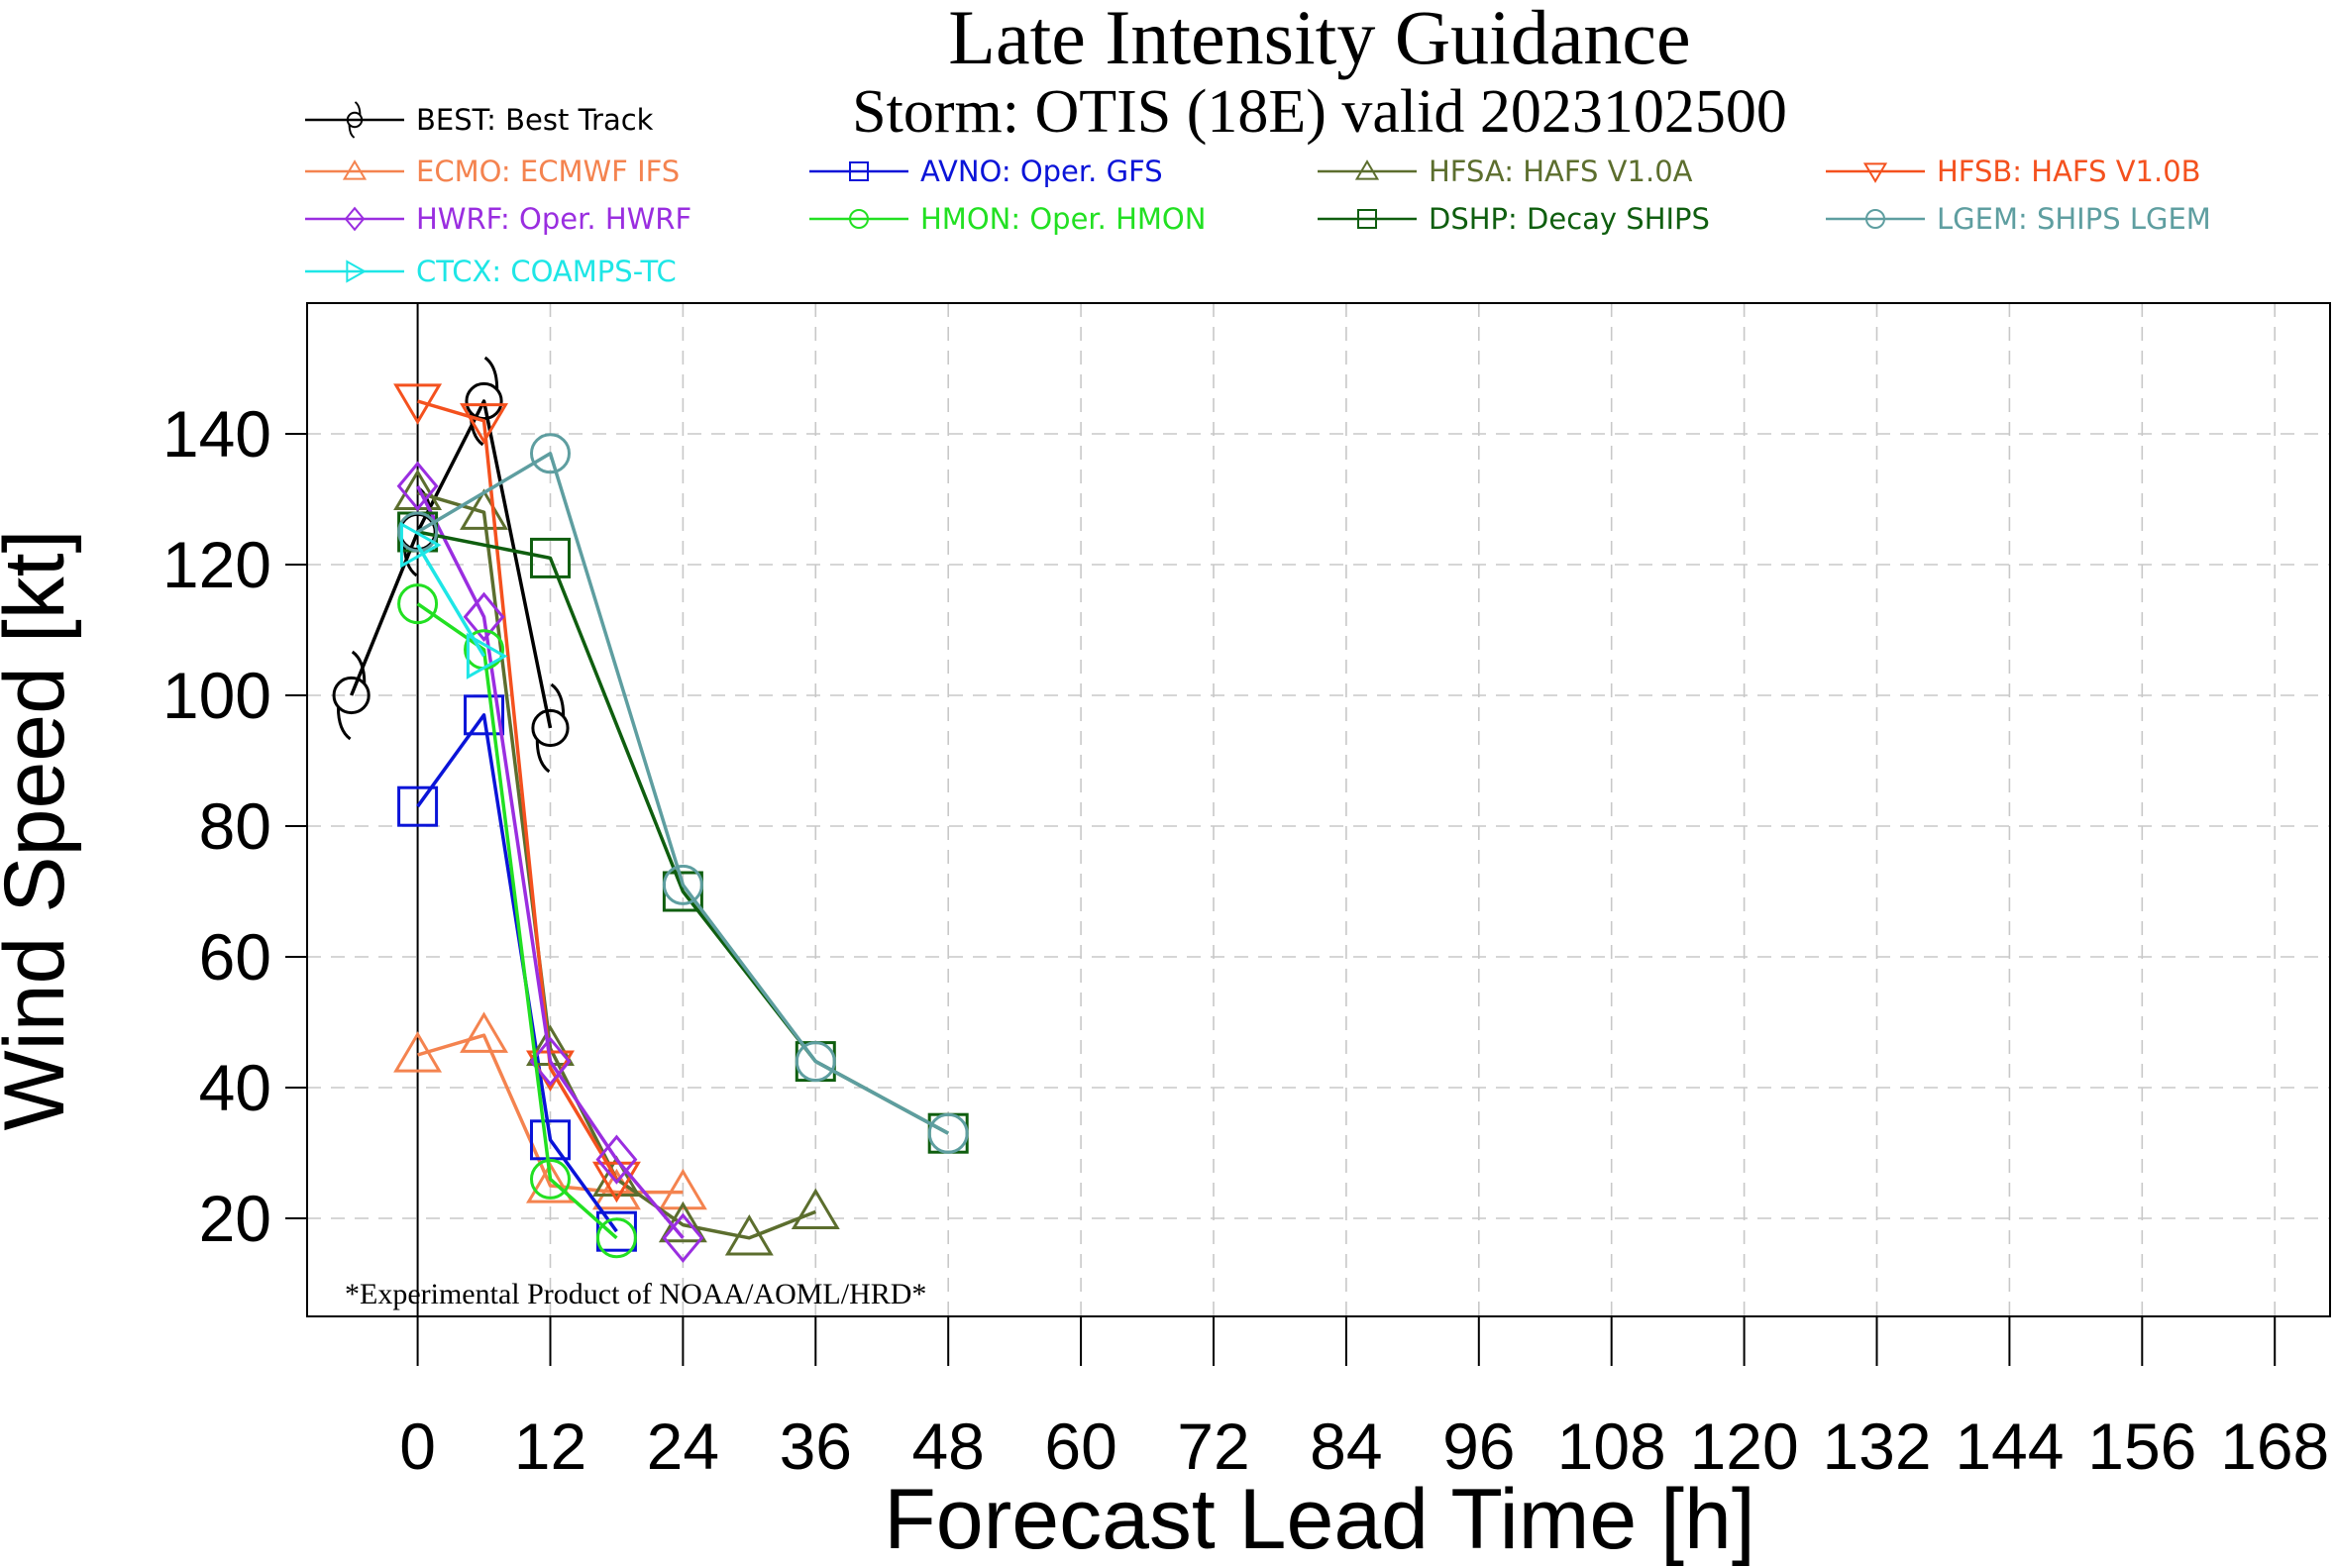  Describe the element at coordinates (1745, 1446) in the screenshot. I see `x-tick-label: 120` at that location.